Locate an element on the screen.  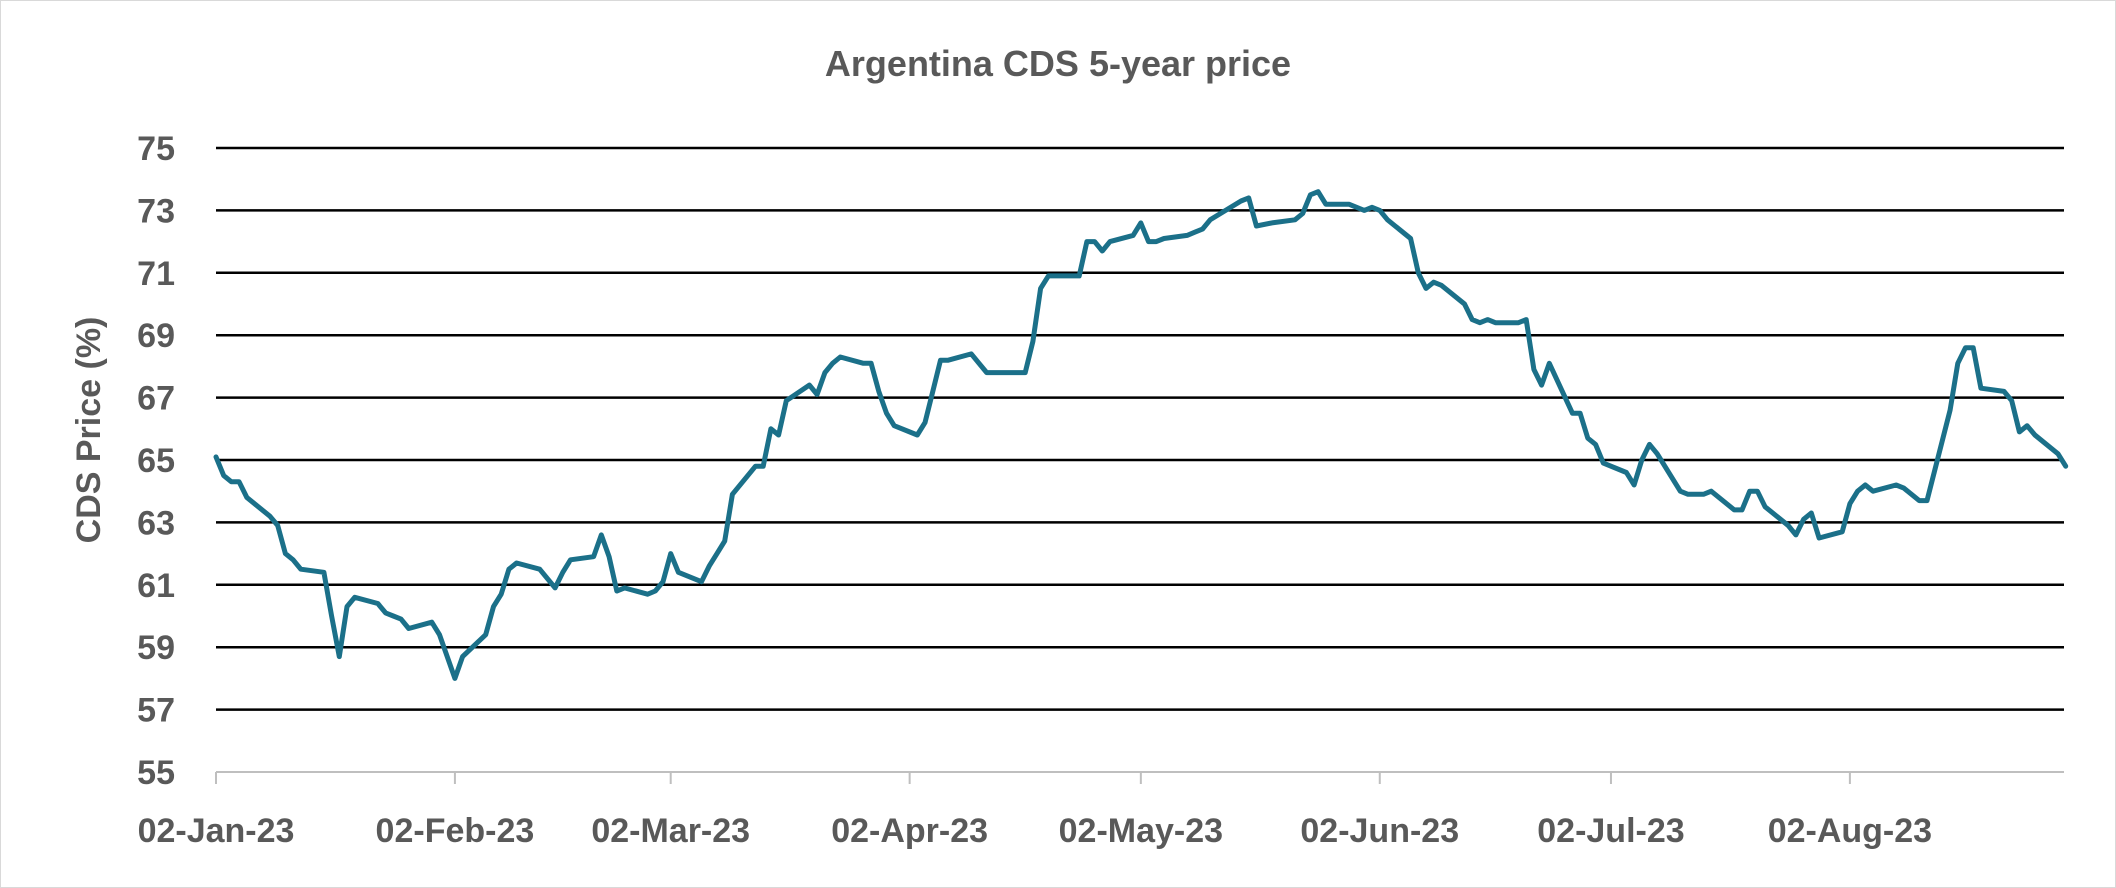
chart-title: Argentina CDS 5-year price is located at coordinates (1058, 63).